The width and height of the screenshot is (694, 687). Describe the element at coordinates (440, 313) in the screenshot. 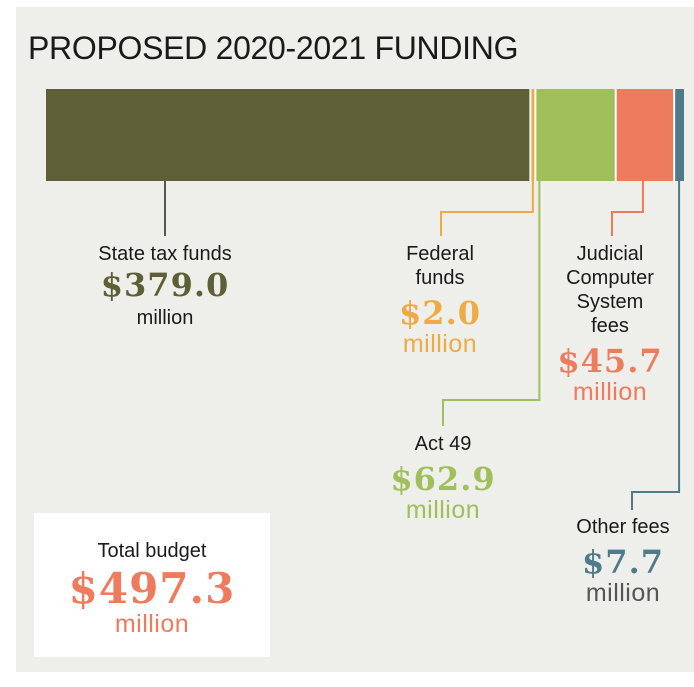

I see `label-federal-amount: $2.0` at that location.